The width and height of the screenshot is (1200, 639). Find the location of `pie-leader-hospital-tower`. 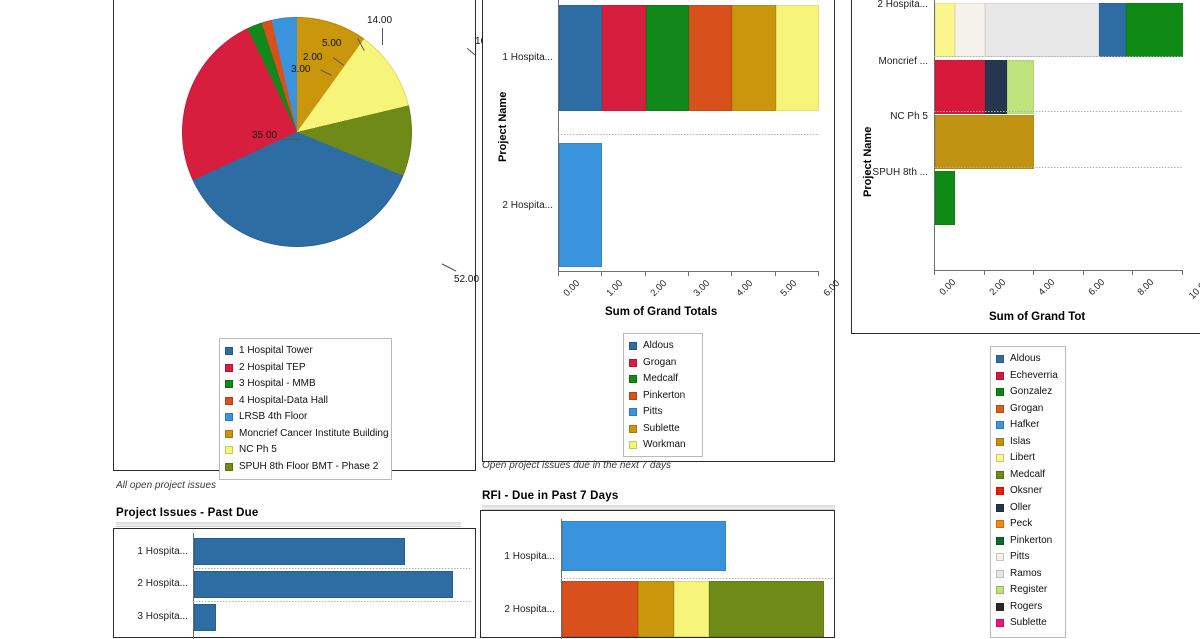

pie-leader-hospital-tower is located at coordinates (449, 267).